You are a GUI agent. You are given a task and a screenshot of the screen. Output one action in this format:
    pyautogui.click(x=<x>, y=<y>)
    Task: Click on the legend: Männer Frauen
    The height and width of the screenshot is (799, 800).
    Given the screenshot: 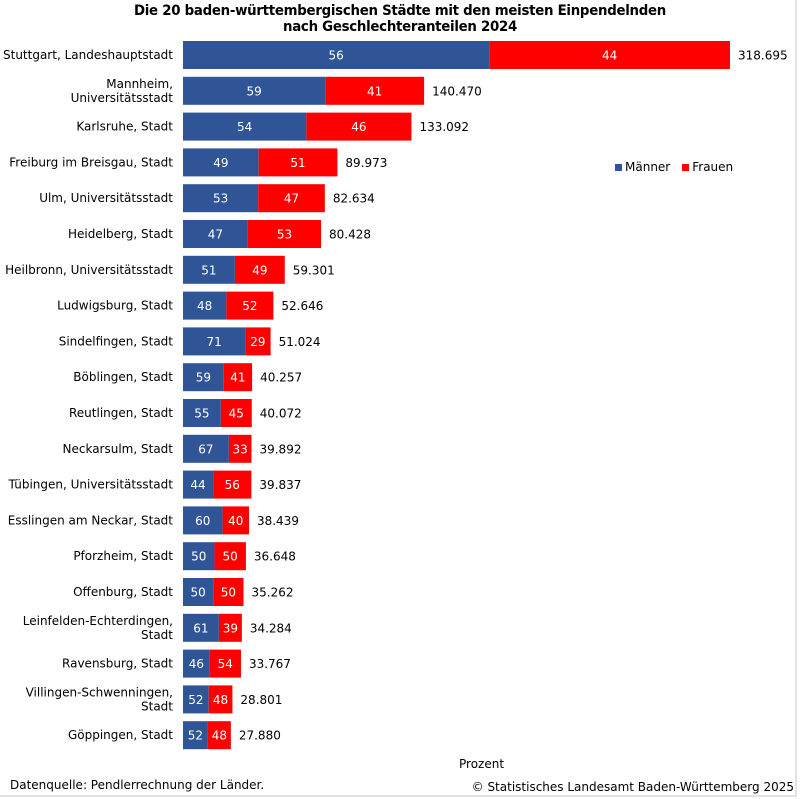 What is the action you would take?
    pyautogui.click(x=674, y=167)
    